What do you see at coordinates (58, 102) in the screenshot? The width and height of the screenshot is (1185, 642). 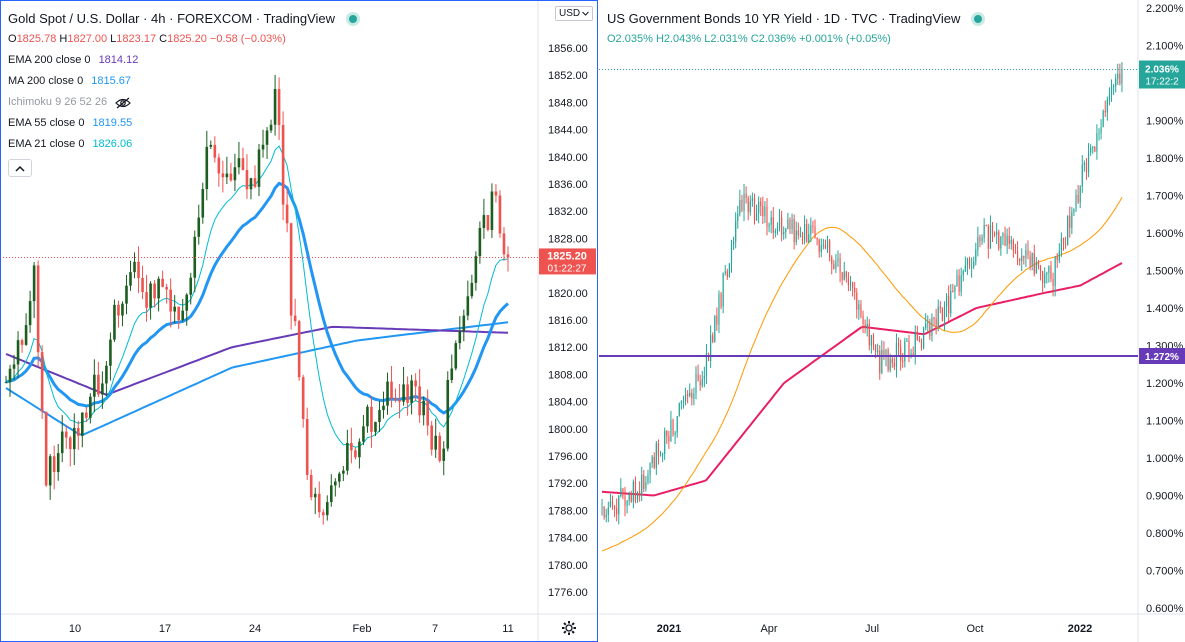 I see `indicator-label: Ichimoku 9 26 52 26` at bounding box center [58, 102].